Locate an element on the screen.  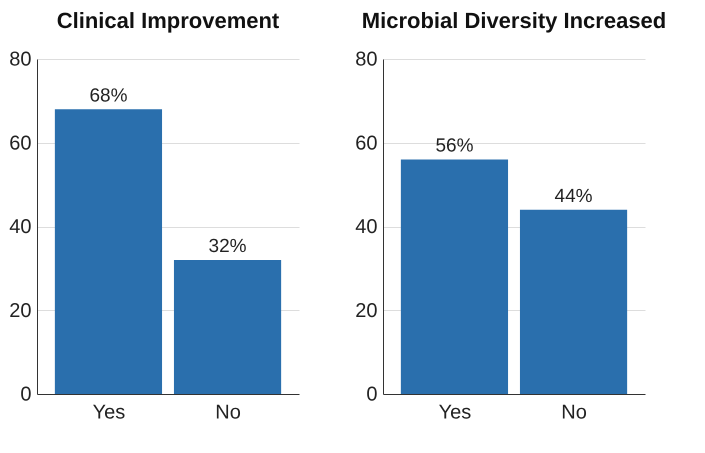
data-label: 32% is located at coordinates (227, 246).